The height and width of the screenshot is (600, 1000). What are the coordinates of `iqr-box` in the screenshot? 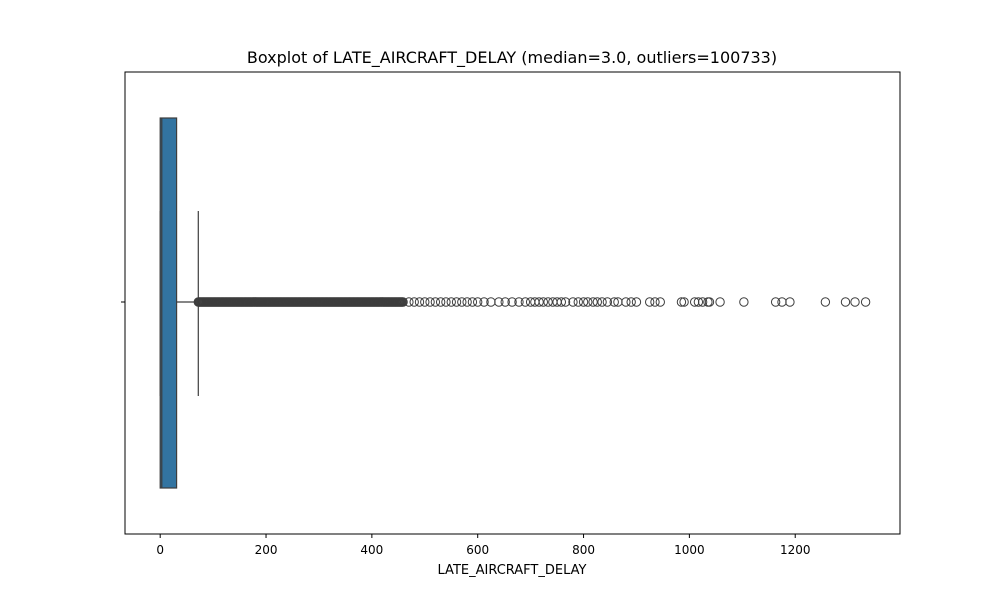 It's located at (168, 303).